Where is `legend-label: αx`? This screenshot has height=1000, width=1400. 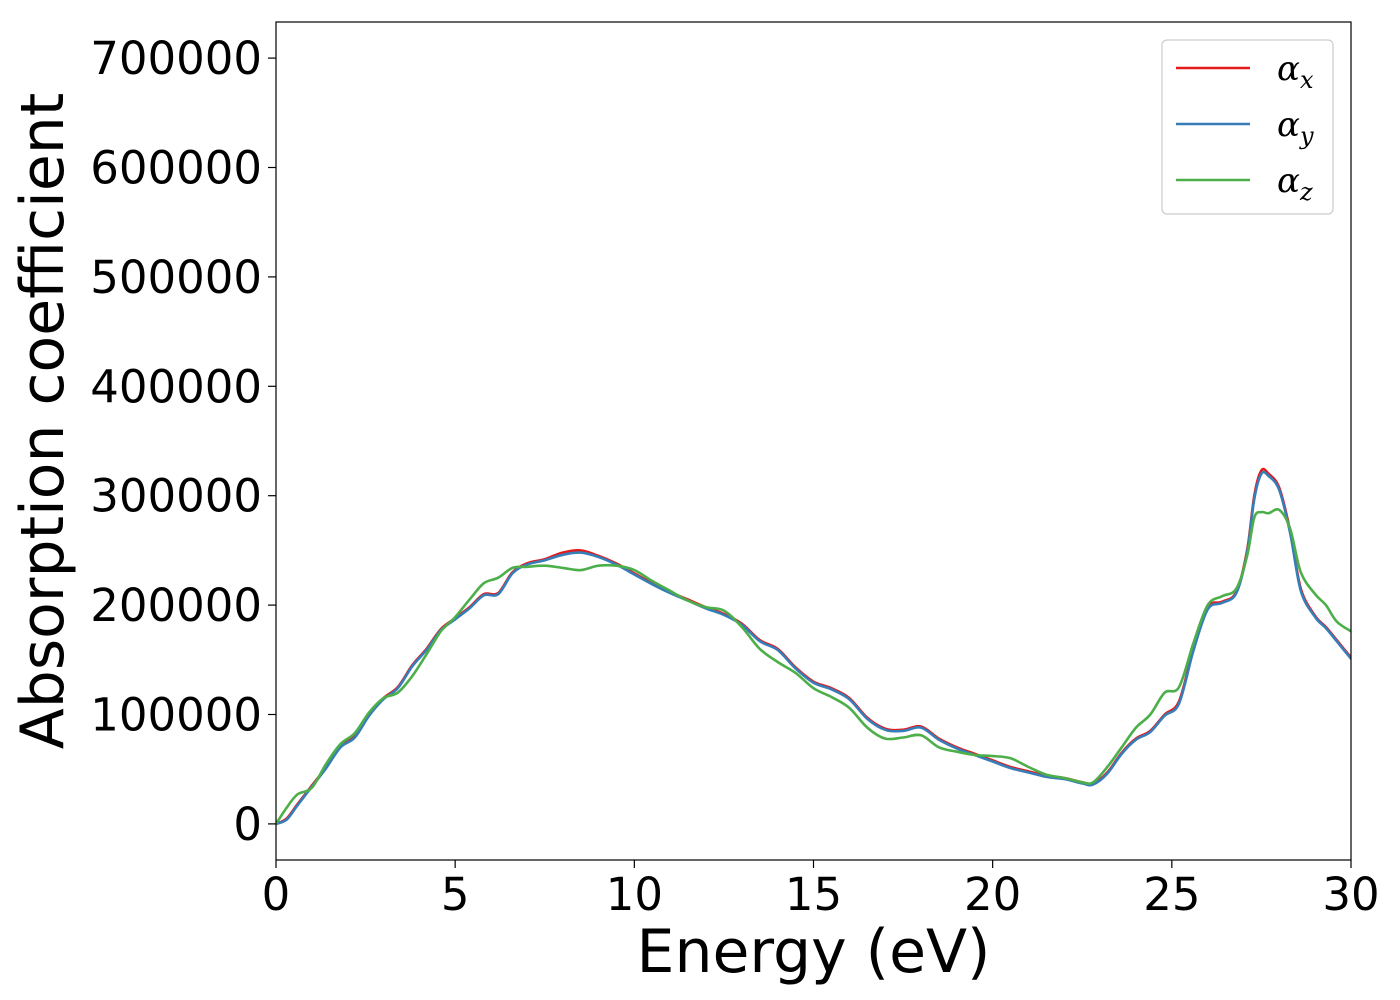
legend-label: αx is located at coordinates (1295, 71).